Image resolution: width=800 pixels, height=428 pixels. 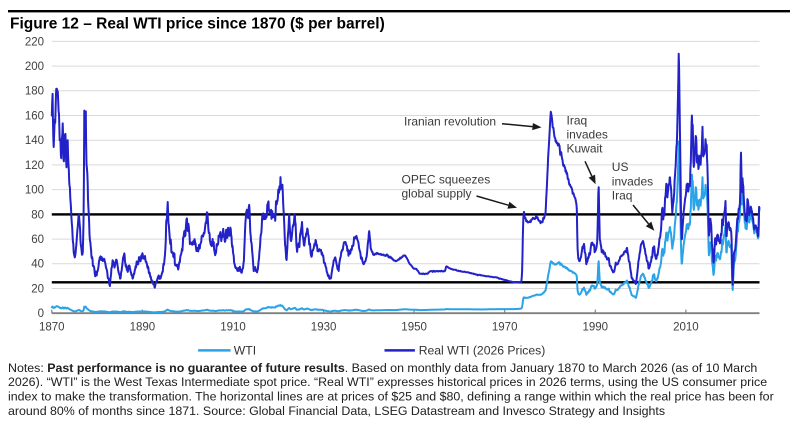 What do you see at coordinates (41, 314) in the screenshot?
I see `svg-text: 0` at bounding box center [41, 314].